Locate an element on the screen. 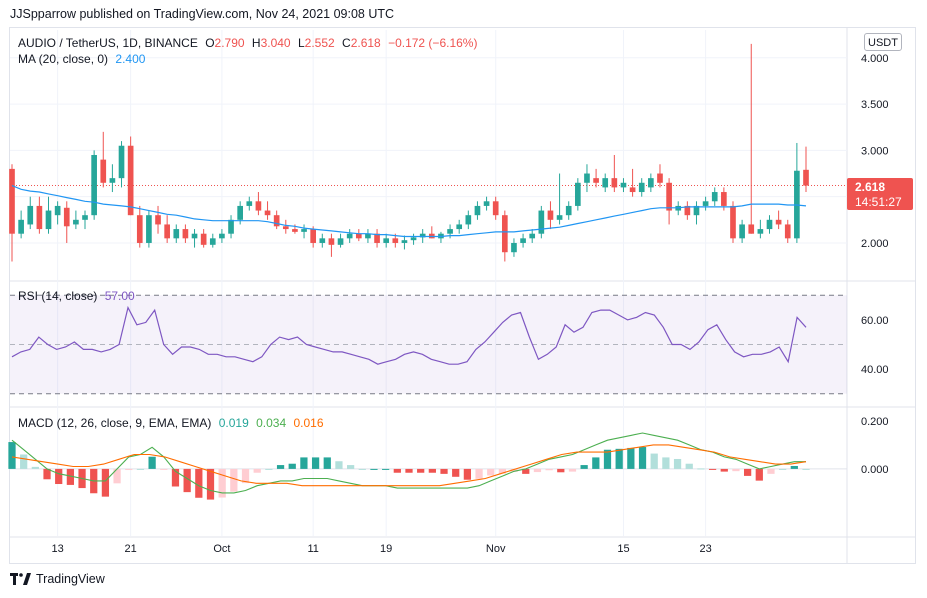 Image resolution: width=927 pixels, height=598 pixels. ma-value: 2.400 is located at coordinates (130, 59).